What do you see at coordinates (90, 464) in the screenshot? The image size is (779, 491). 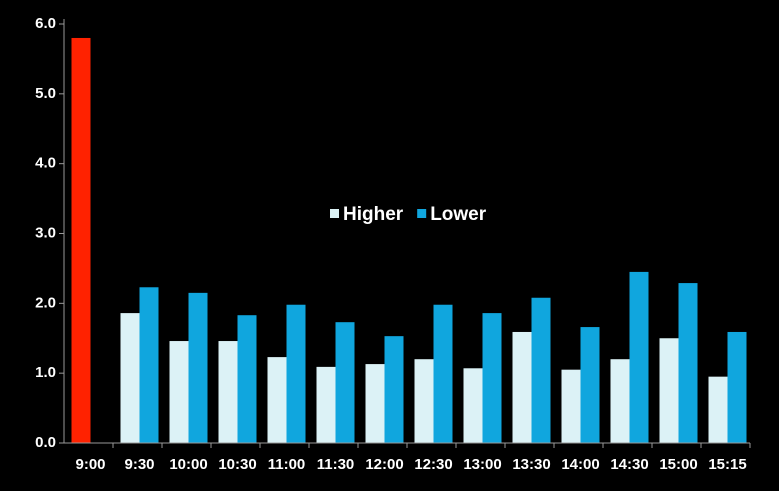 I see `x-tick-label: 9:00` at bounding box center [90, 464].